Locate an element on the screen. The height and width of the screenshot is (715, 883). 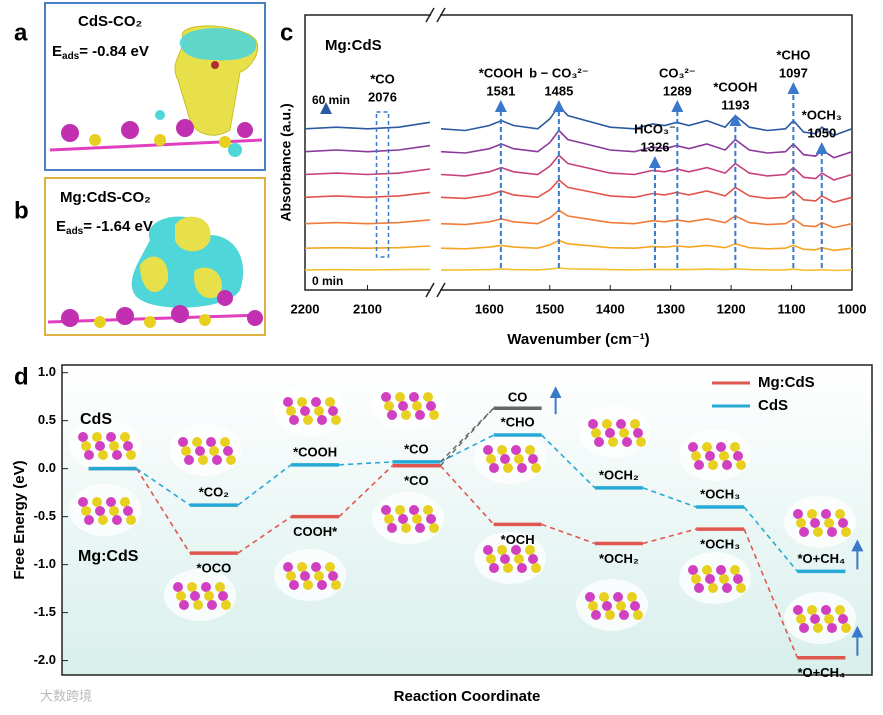
level-label: *CO is located at coordinates (416, 448).